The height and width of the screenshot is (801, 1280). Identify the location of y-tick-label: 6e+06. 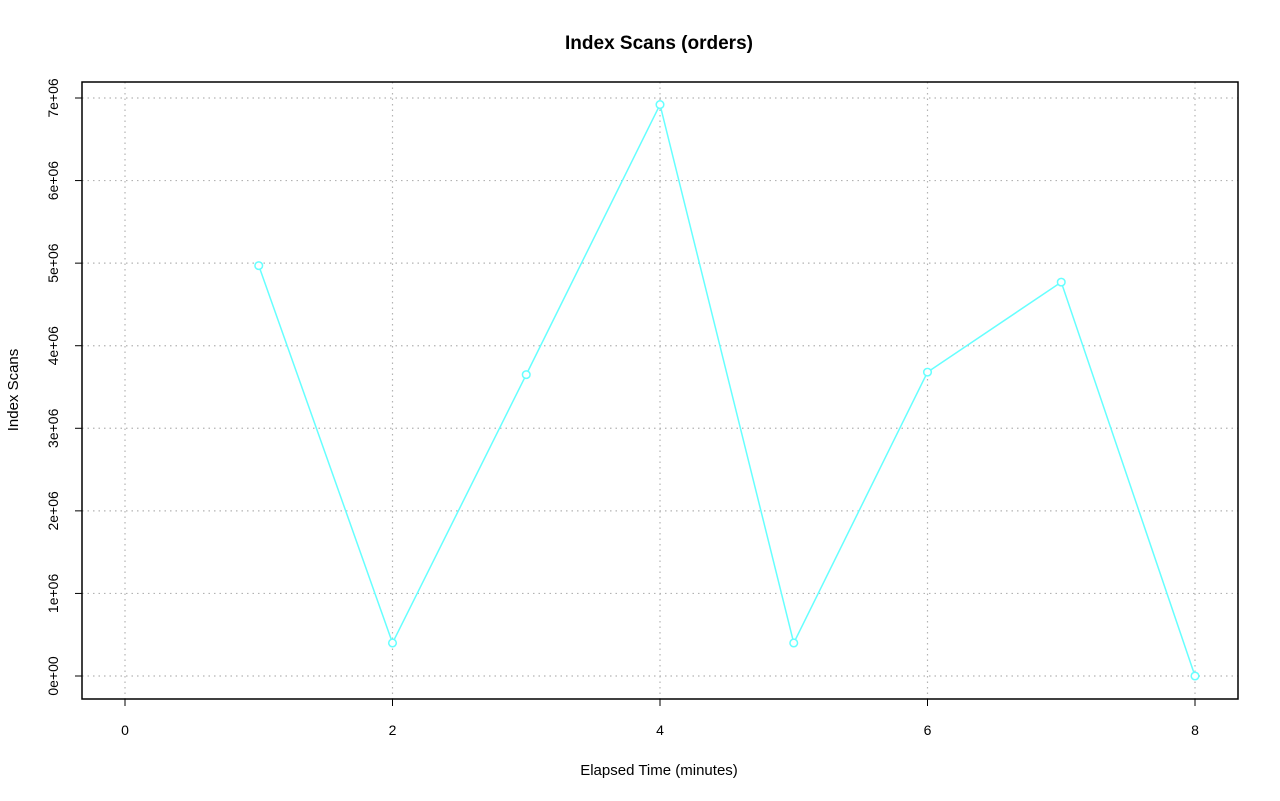
(53, 181).